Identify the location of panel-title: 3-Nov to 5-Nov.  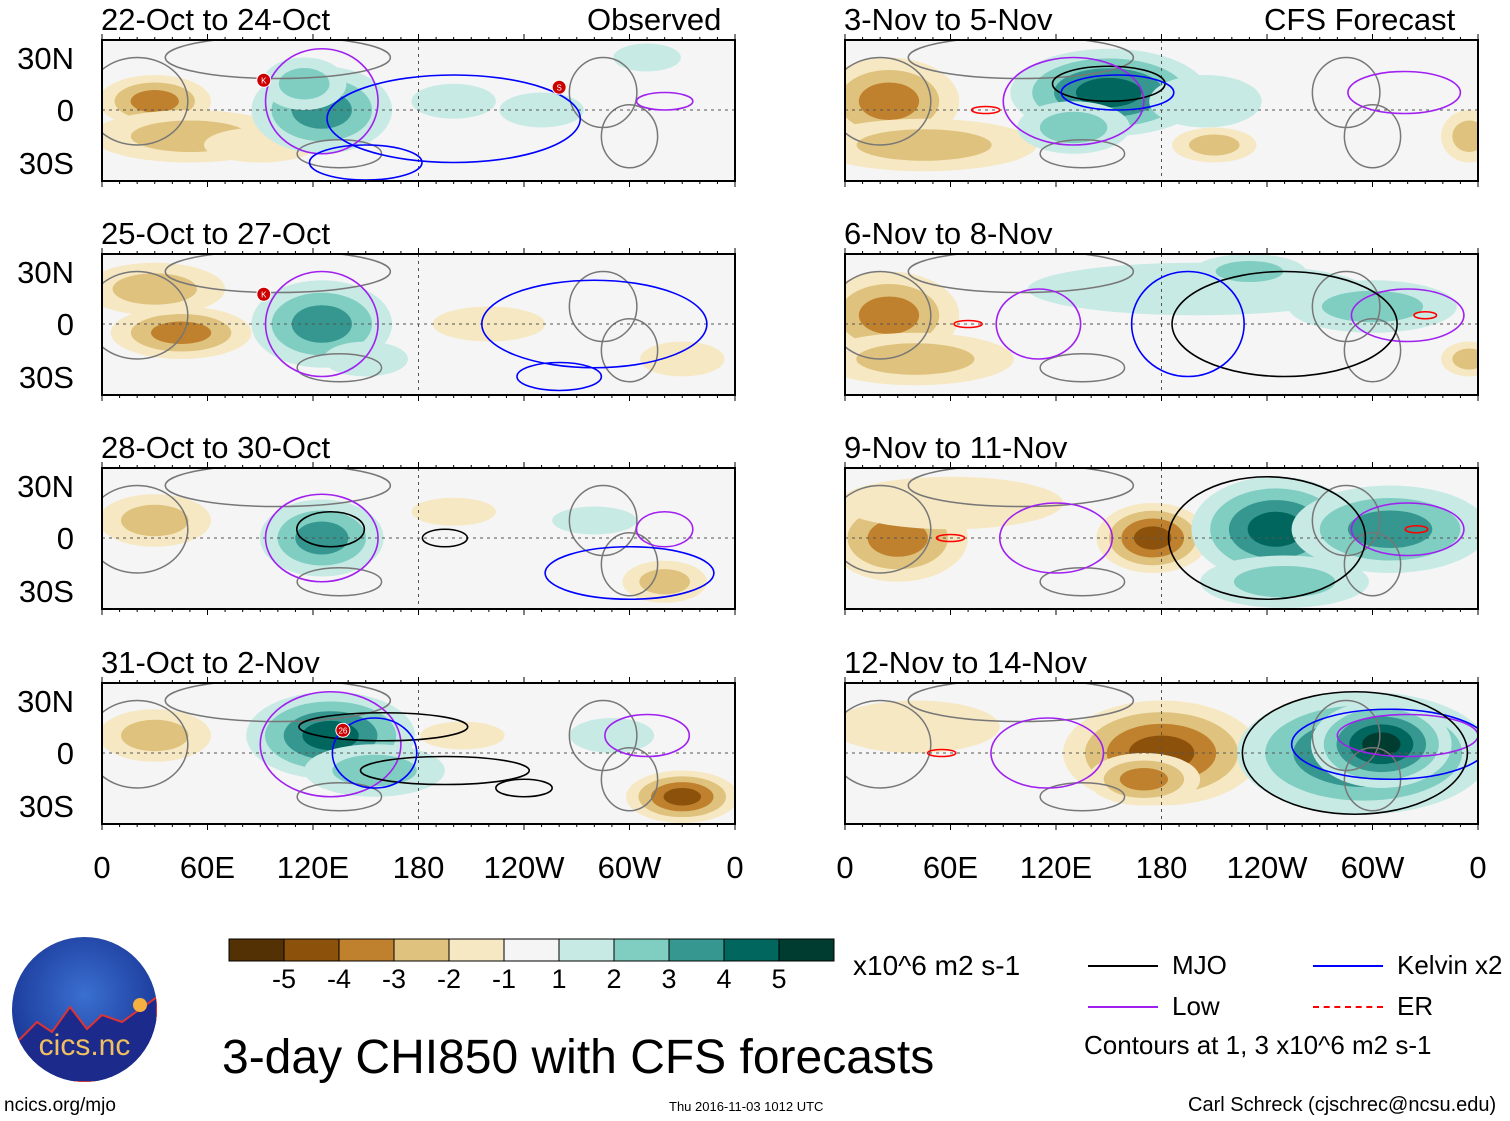
(948, 19).